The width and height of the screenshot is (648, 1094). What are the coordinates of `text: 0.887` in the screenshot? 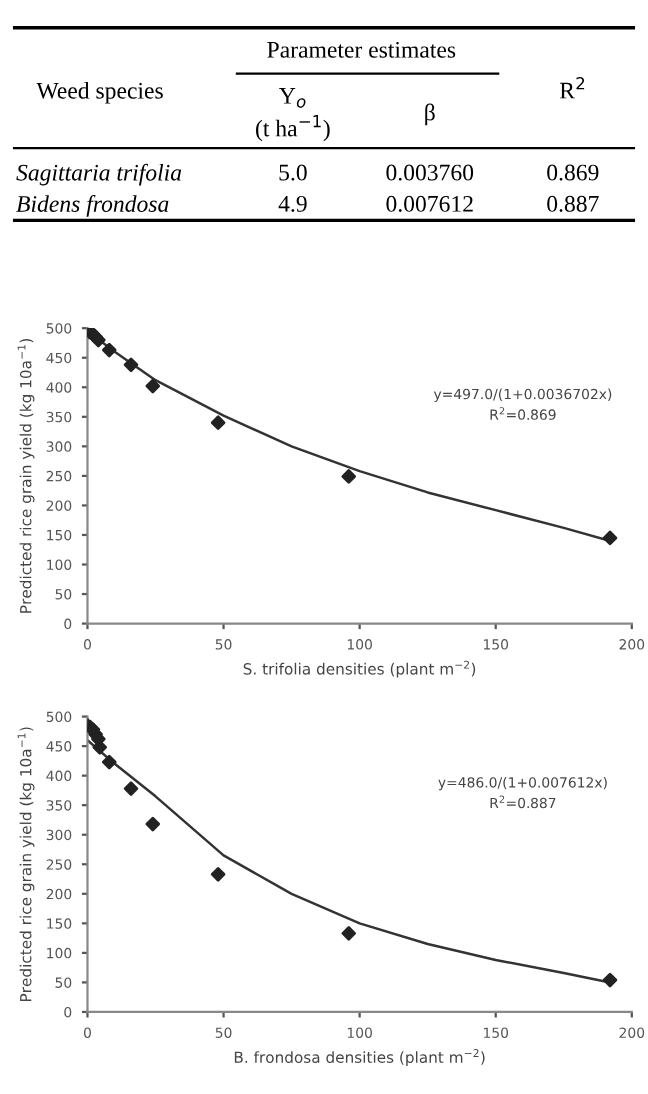 It's located at (573, 203).